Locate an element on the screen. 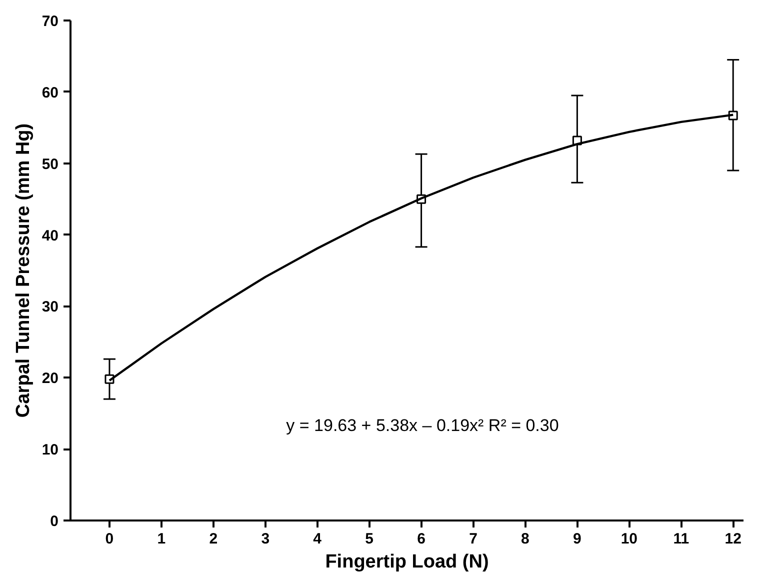 Image resolution: width=768 pixels, height=575 pixels. x-tick-label: 3 is located at coordinates (265, 539).